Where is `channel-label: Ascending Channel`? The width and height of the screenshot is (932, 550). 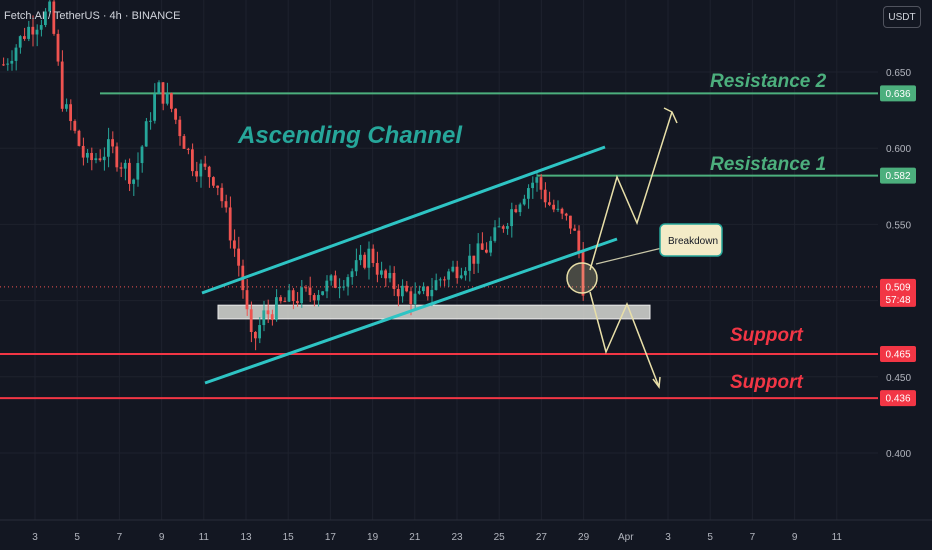
channel-label: Ascending Channel is located at coordinates (350, 135).